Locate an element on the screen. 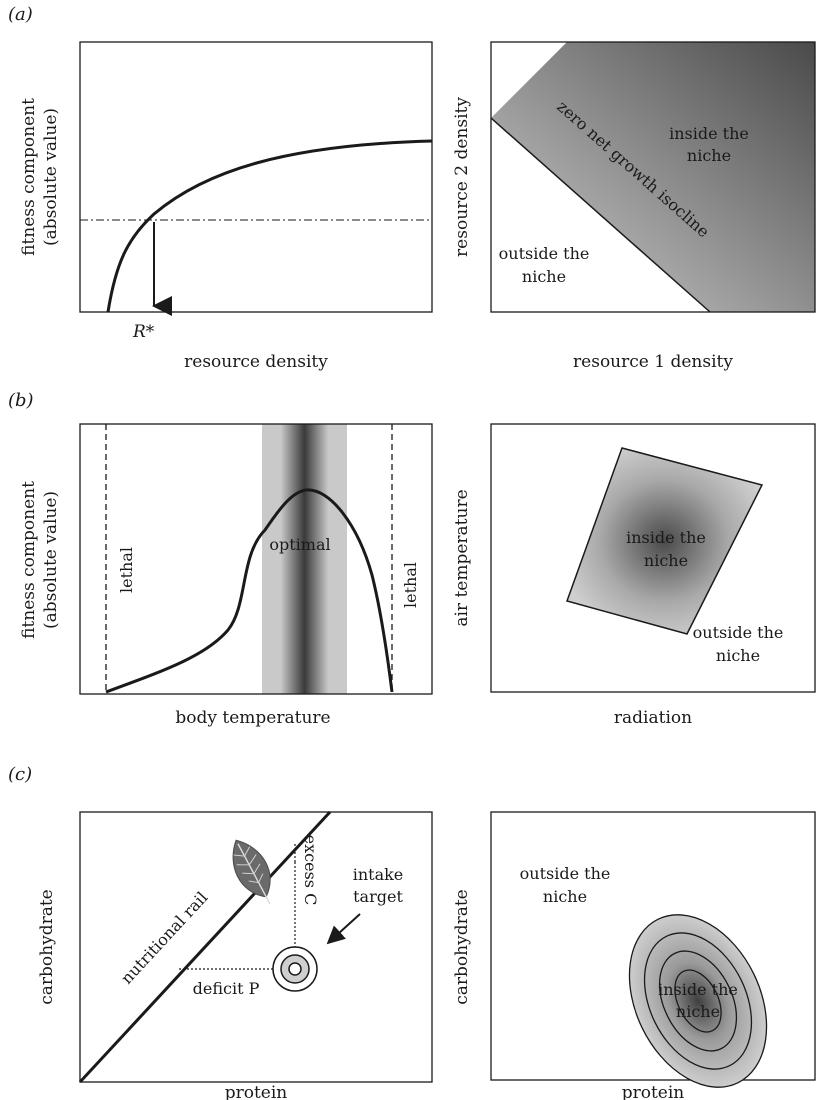 The height and width of the screenshot is (1100, 821). leaf-icon is located at coordinates (251, 872).